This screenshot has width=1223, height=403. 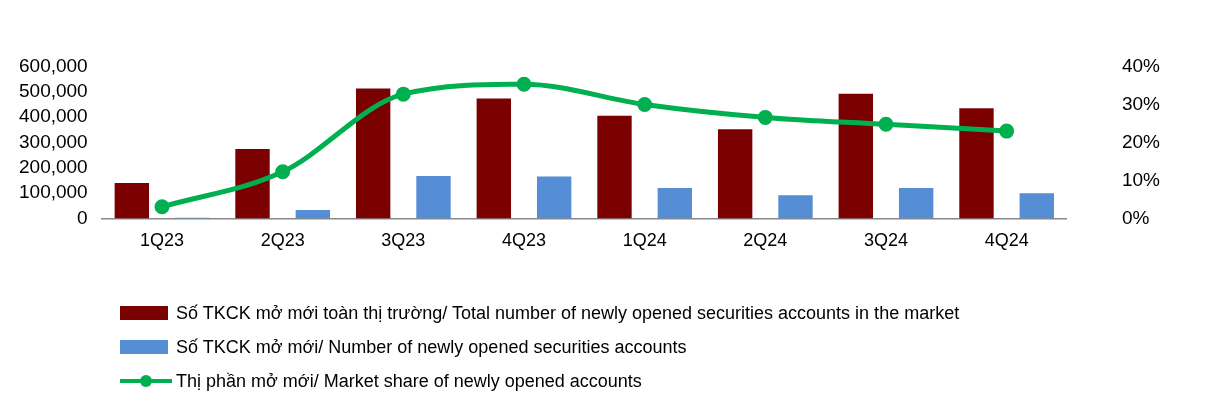 I want to click on legend-label: Thị phần mở mới/ Market share of newly opened accounts, so click(x=409, y=381).